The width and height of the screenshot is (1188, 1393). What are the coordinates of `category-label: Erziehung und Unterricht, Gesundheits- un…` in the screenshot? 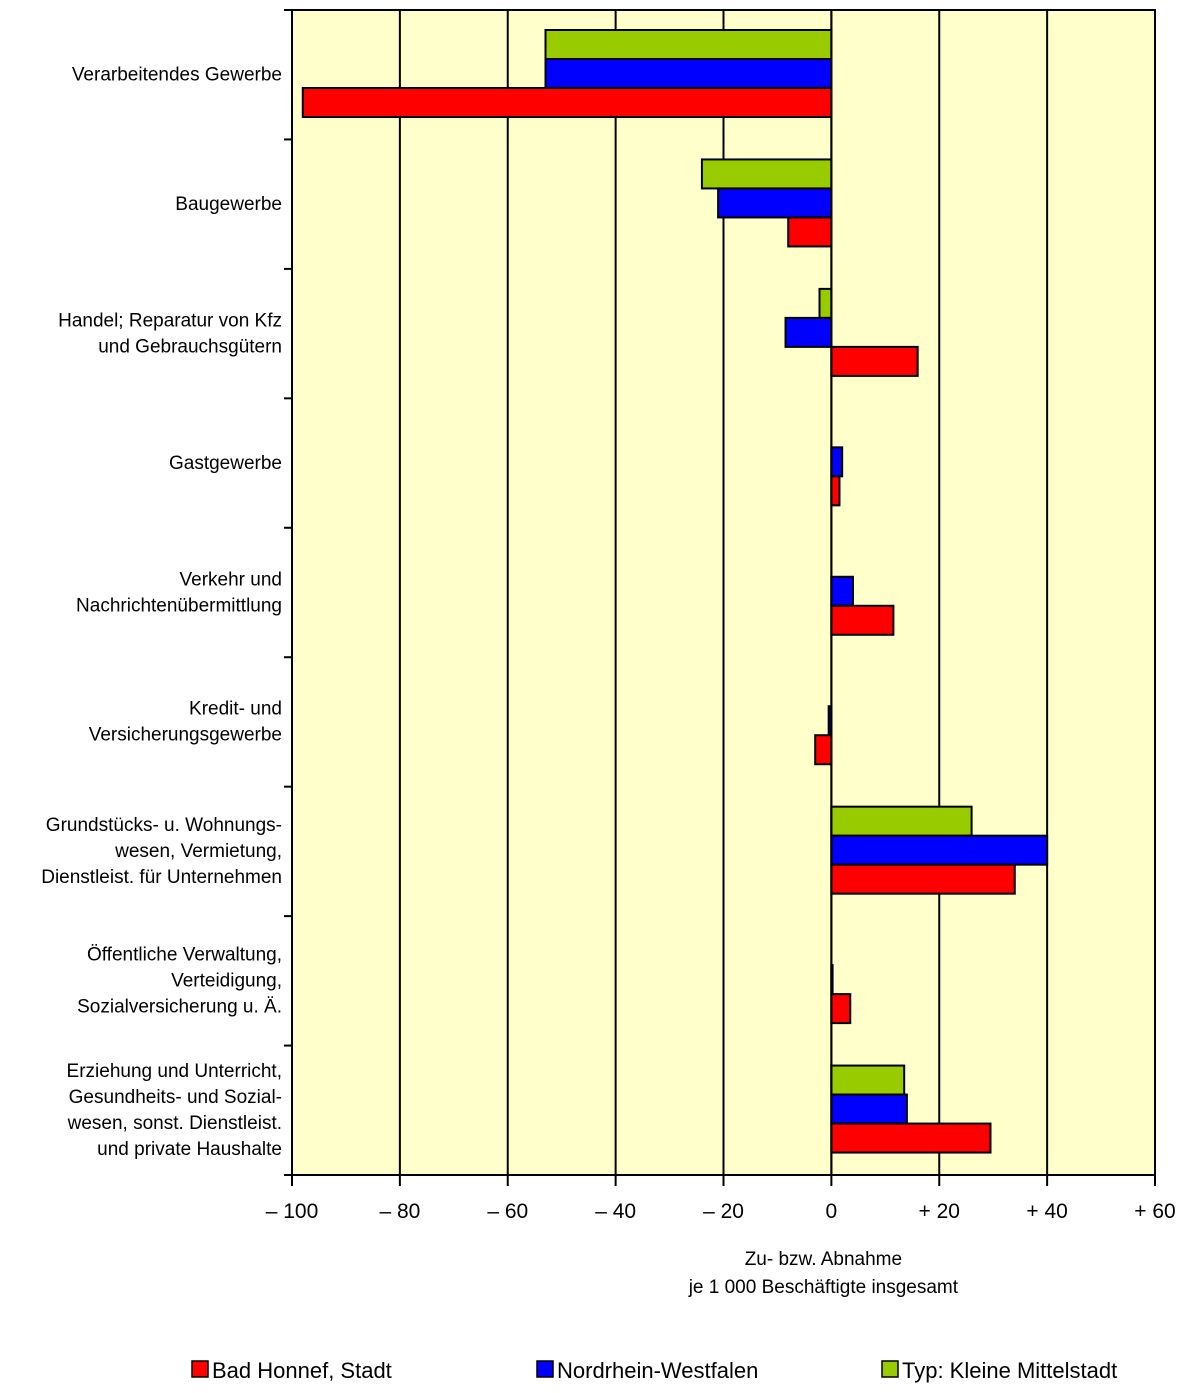 It's located at (174, 1110).